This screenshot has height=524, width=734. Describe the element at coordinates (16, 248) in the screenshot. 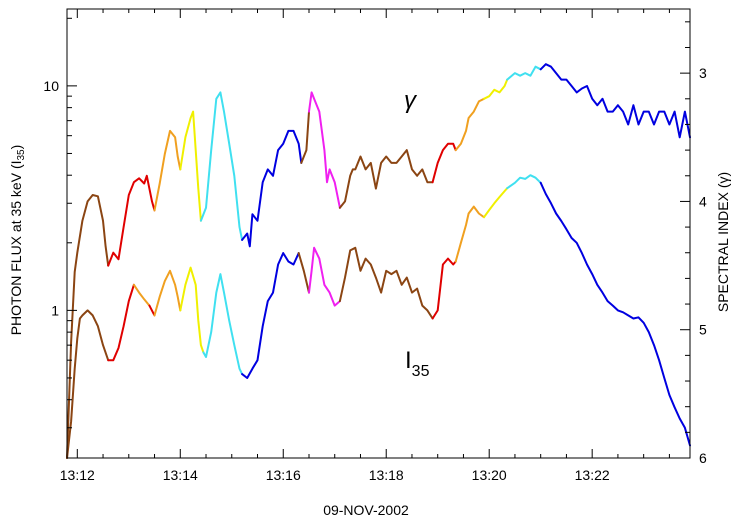

I see `y-axis-left-title-main: PHOTON FLUX at 35 keV (I` at that location.